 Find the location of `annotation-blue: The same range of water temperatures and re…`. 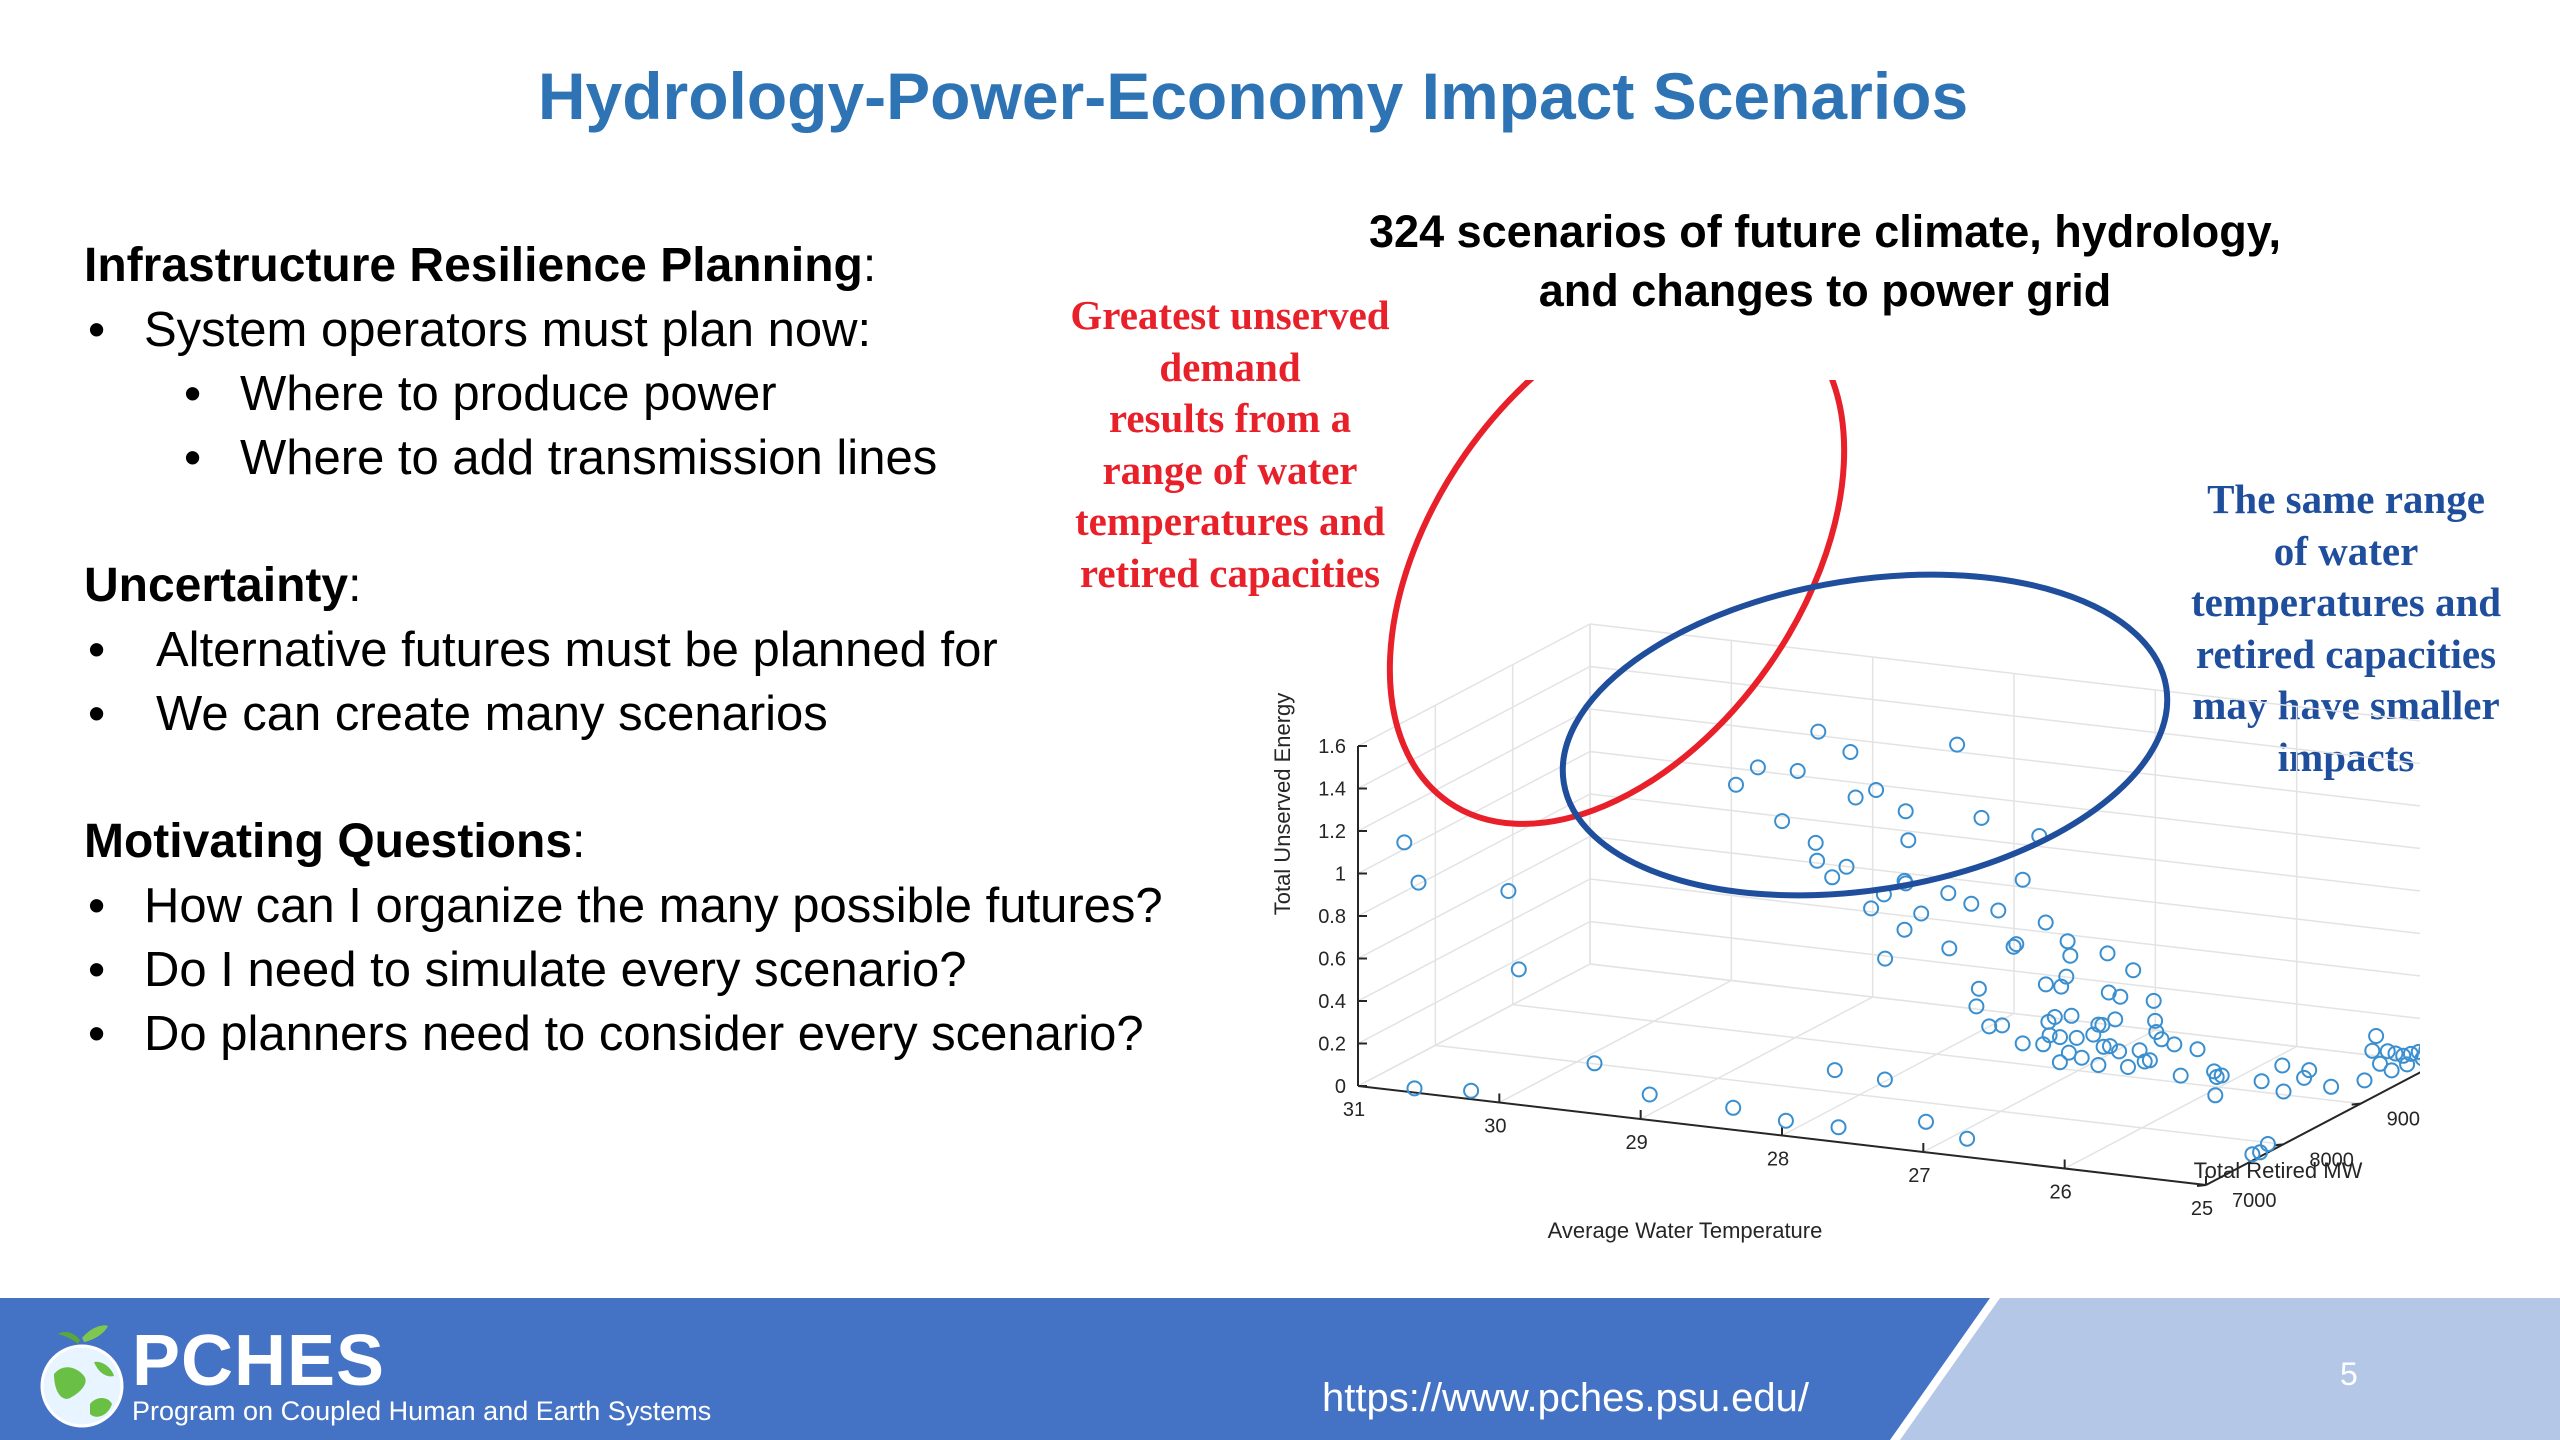

annotation-blue: The same range of water temperatures and re… is located at coordinates (2346, 628).